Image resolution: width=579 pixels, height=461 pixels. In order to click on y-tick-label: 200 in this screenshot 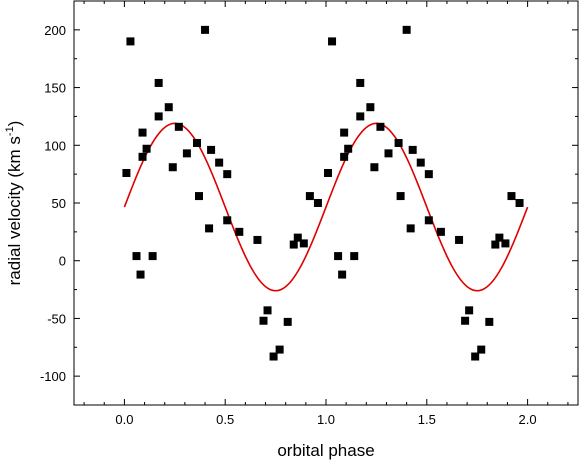, I will do `click(55, 30)`.